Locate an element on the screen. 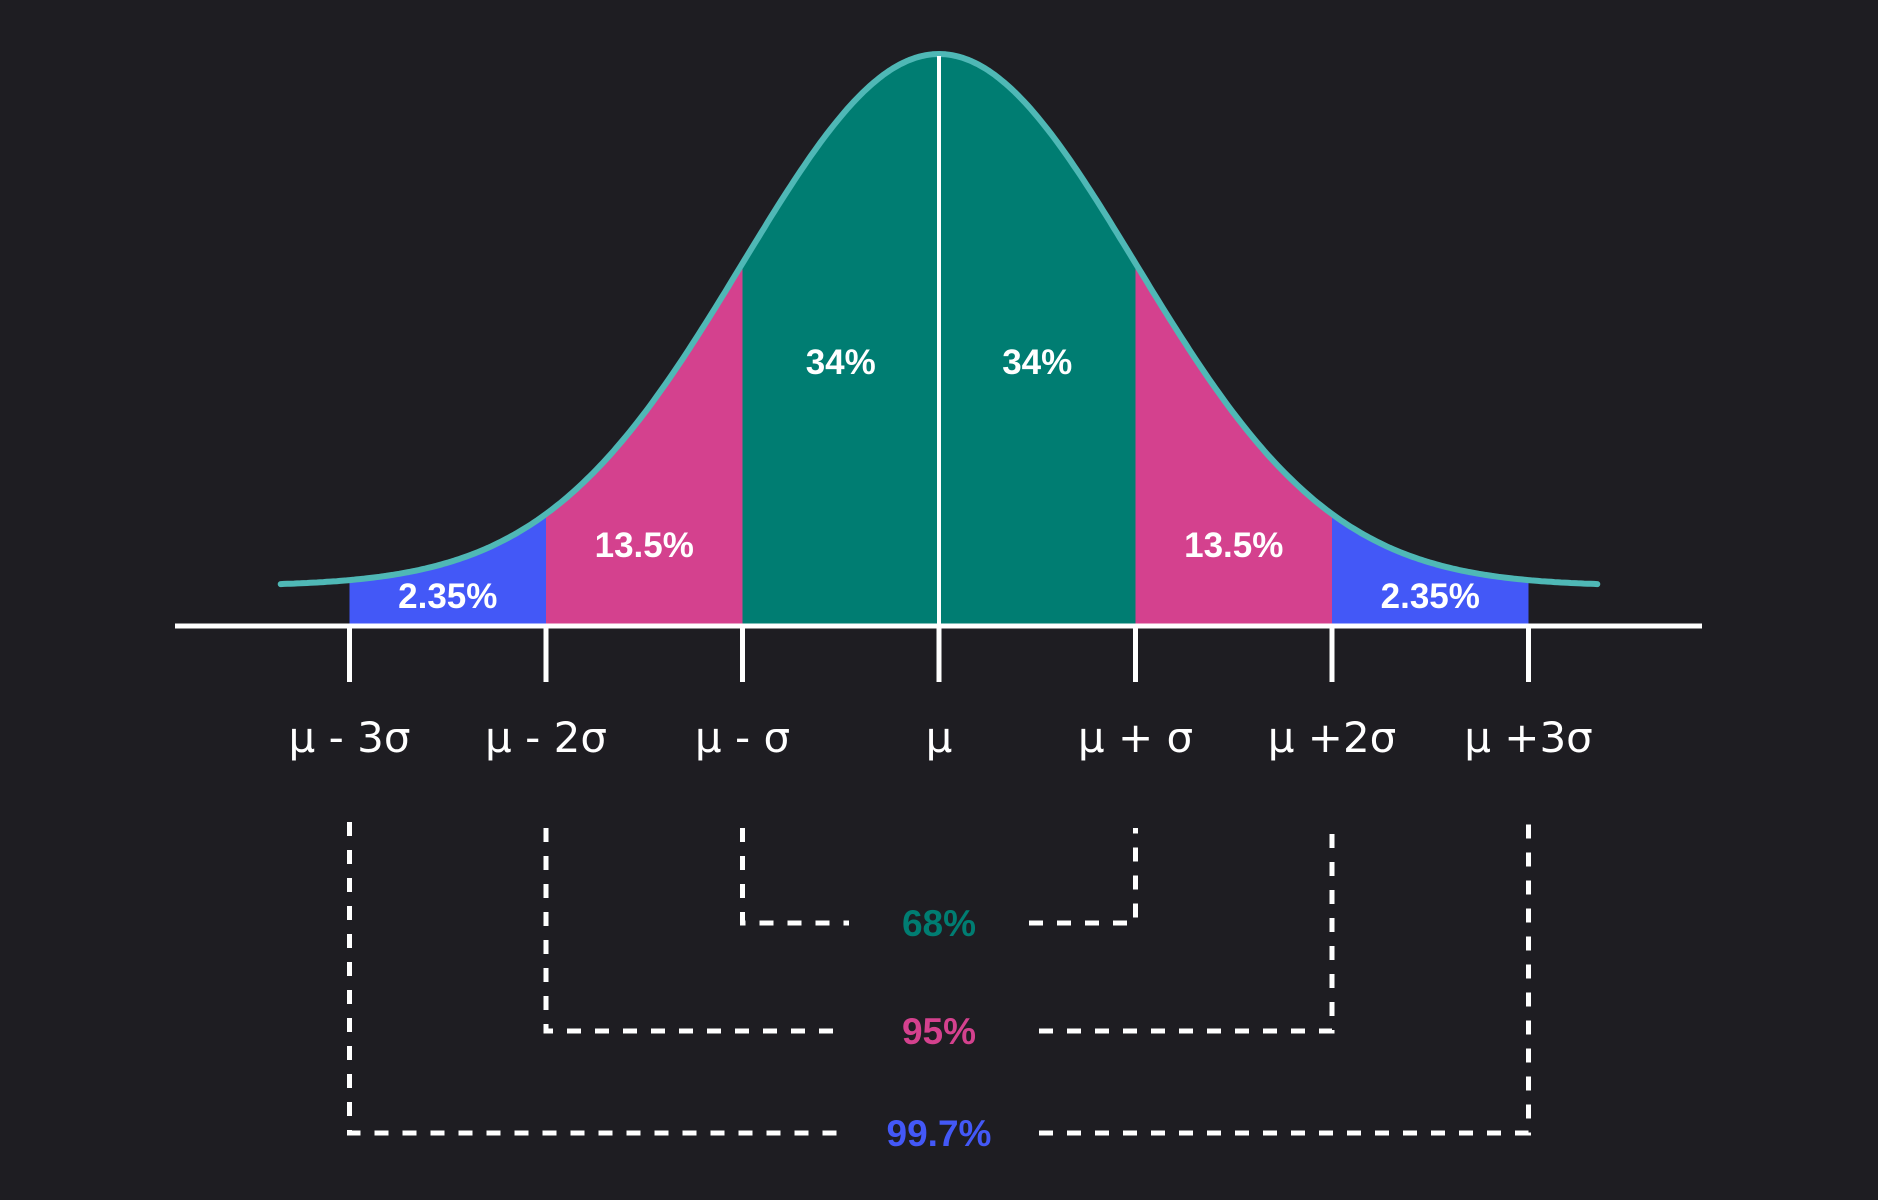 This screenshot has width=1878, height=1200. region-label-4: 34% is located at coordinates (1037, 362).